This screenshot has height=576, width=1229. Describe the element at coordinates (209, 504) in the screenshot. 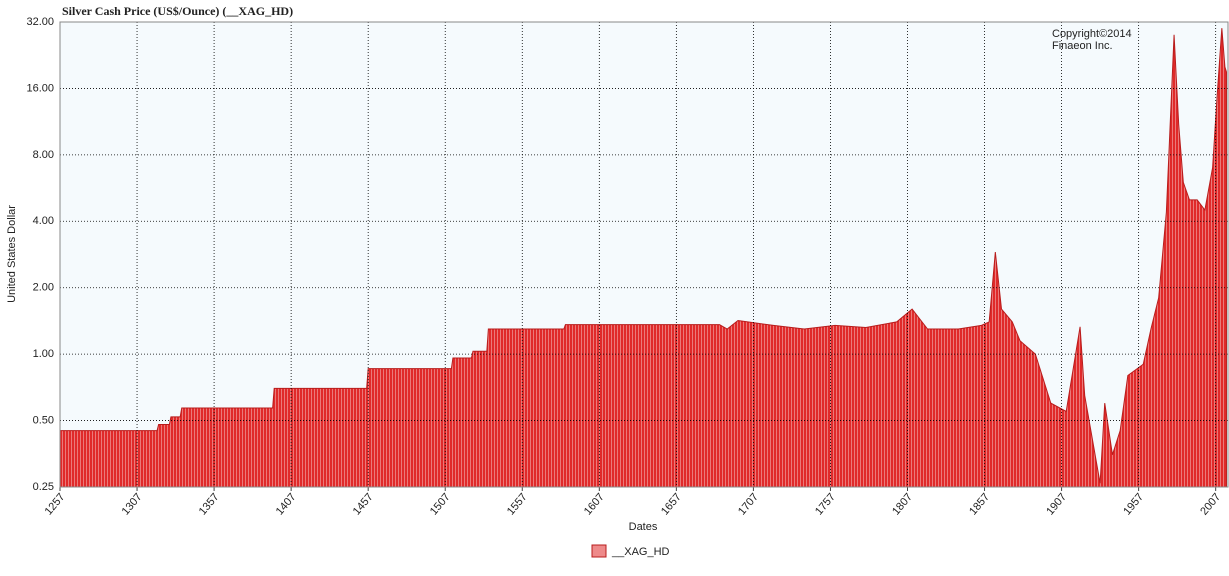

I see `x-tick-label: 1357` at that location.